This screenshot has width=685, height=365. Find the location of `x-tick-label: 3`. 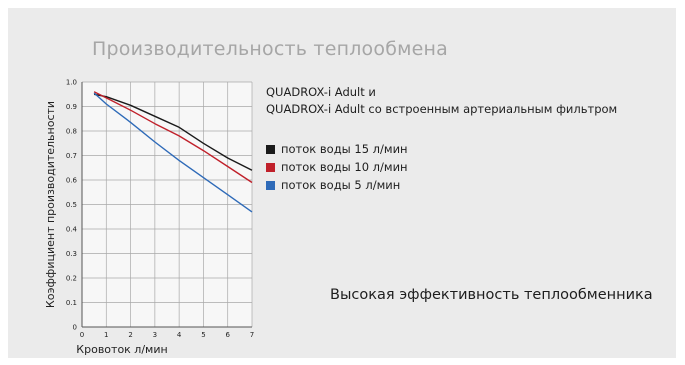

x-tick-label: 3 is located at coordinates (155, 335).